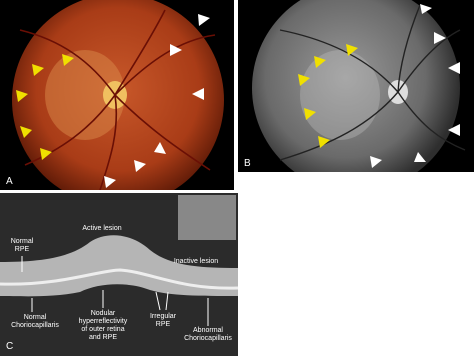 Image resolution: width=474 pixels, height=356 pixels. Describe the element at coordinates (196, 261) in the screenshot. I see `oct-label: Inactive lesion` at that location.